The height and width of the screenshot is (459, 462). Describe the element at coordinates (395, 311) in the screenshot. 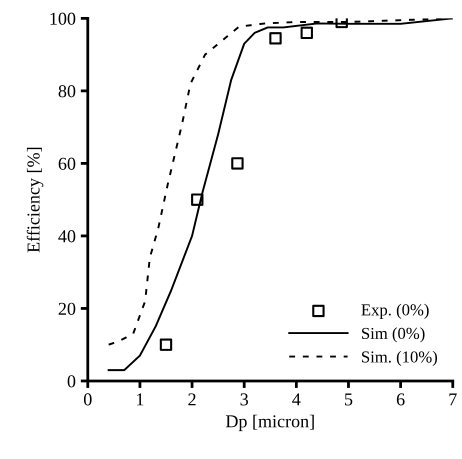

I see `legend-label: Exp. (0%)` at that location.